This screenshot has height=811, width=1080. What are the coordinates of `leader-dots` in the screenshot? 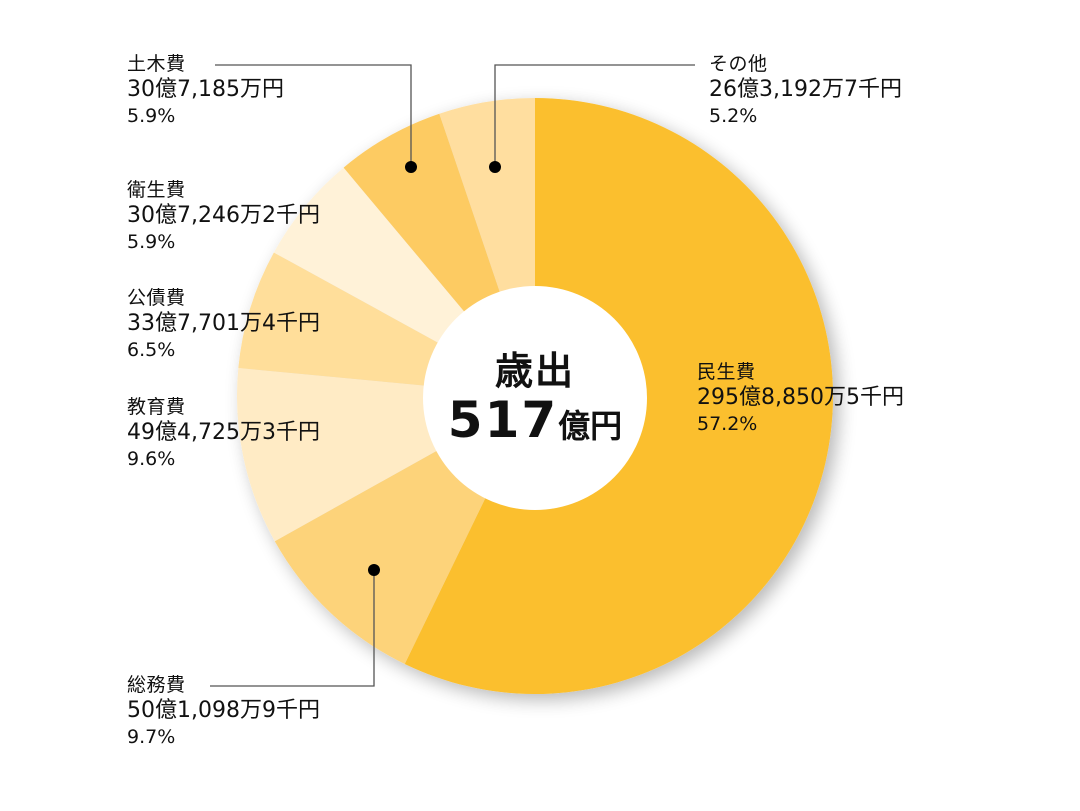 It's located at (434, 368).